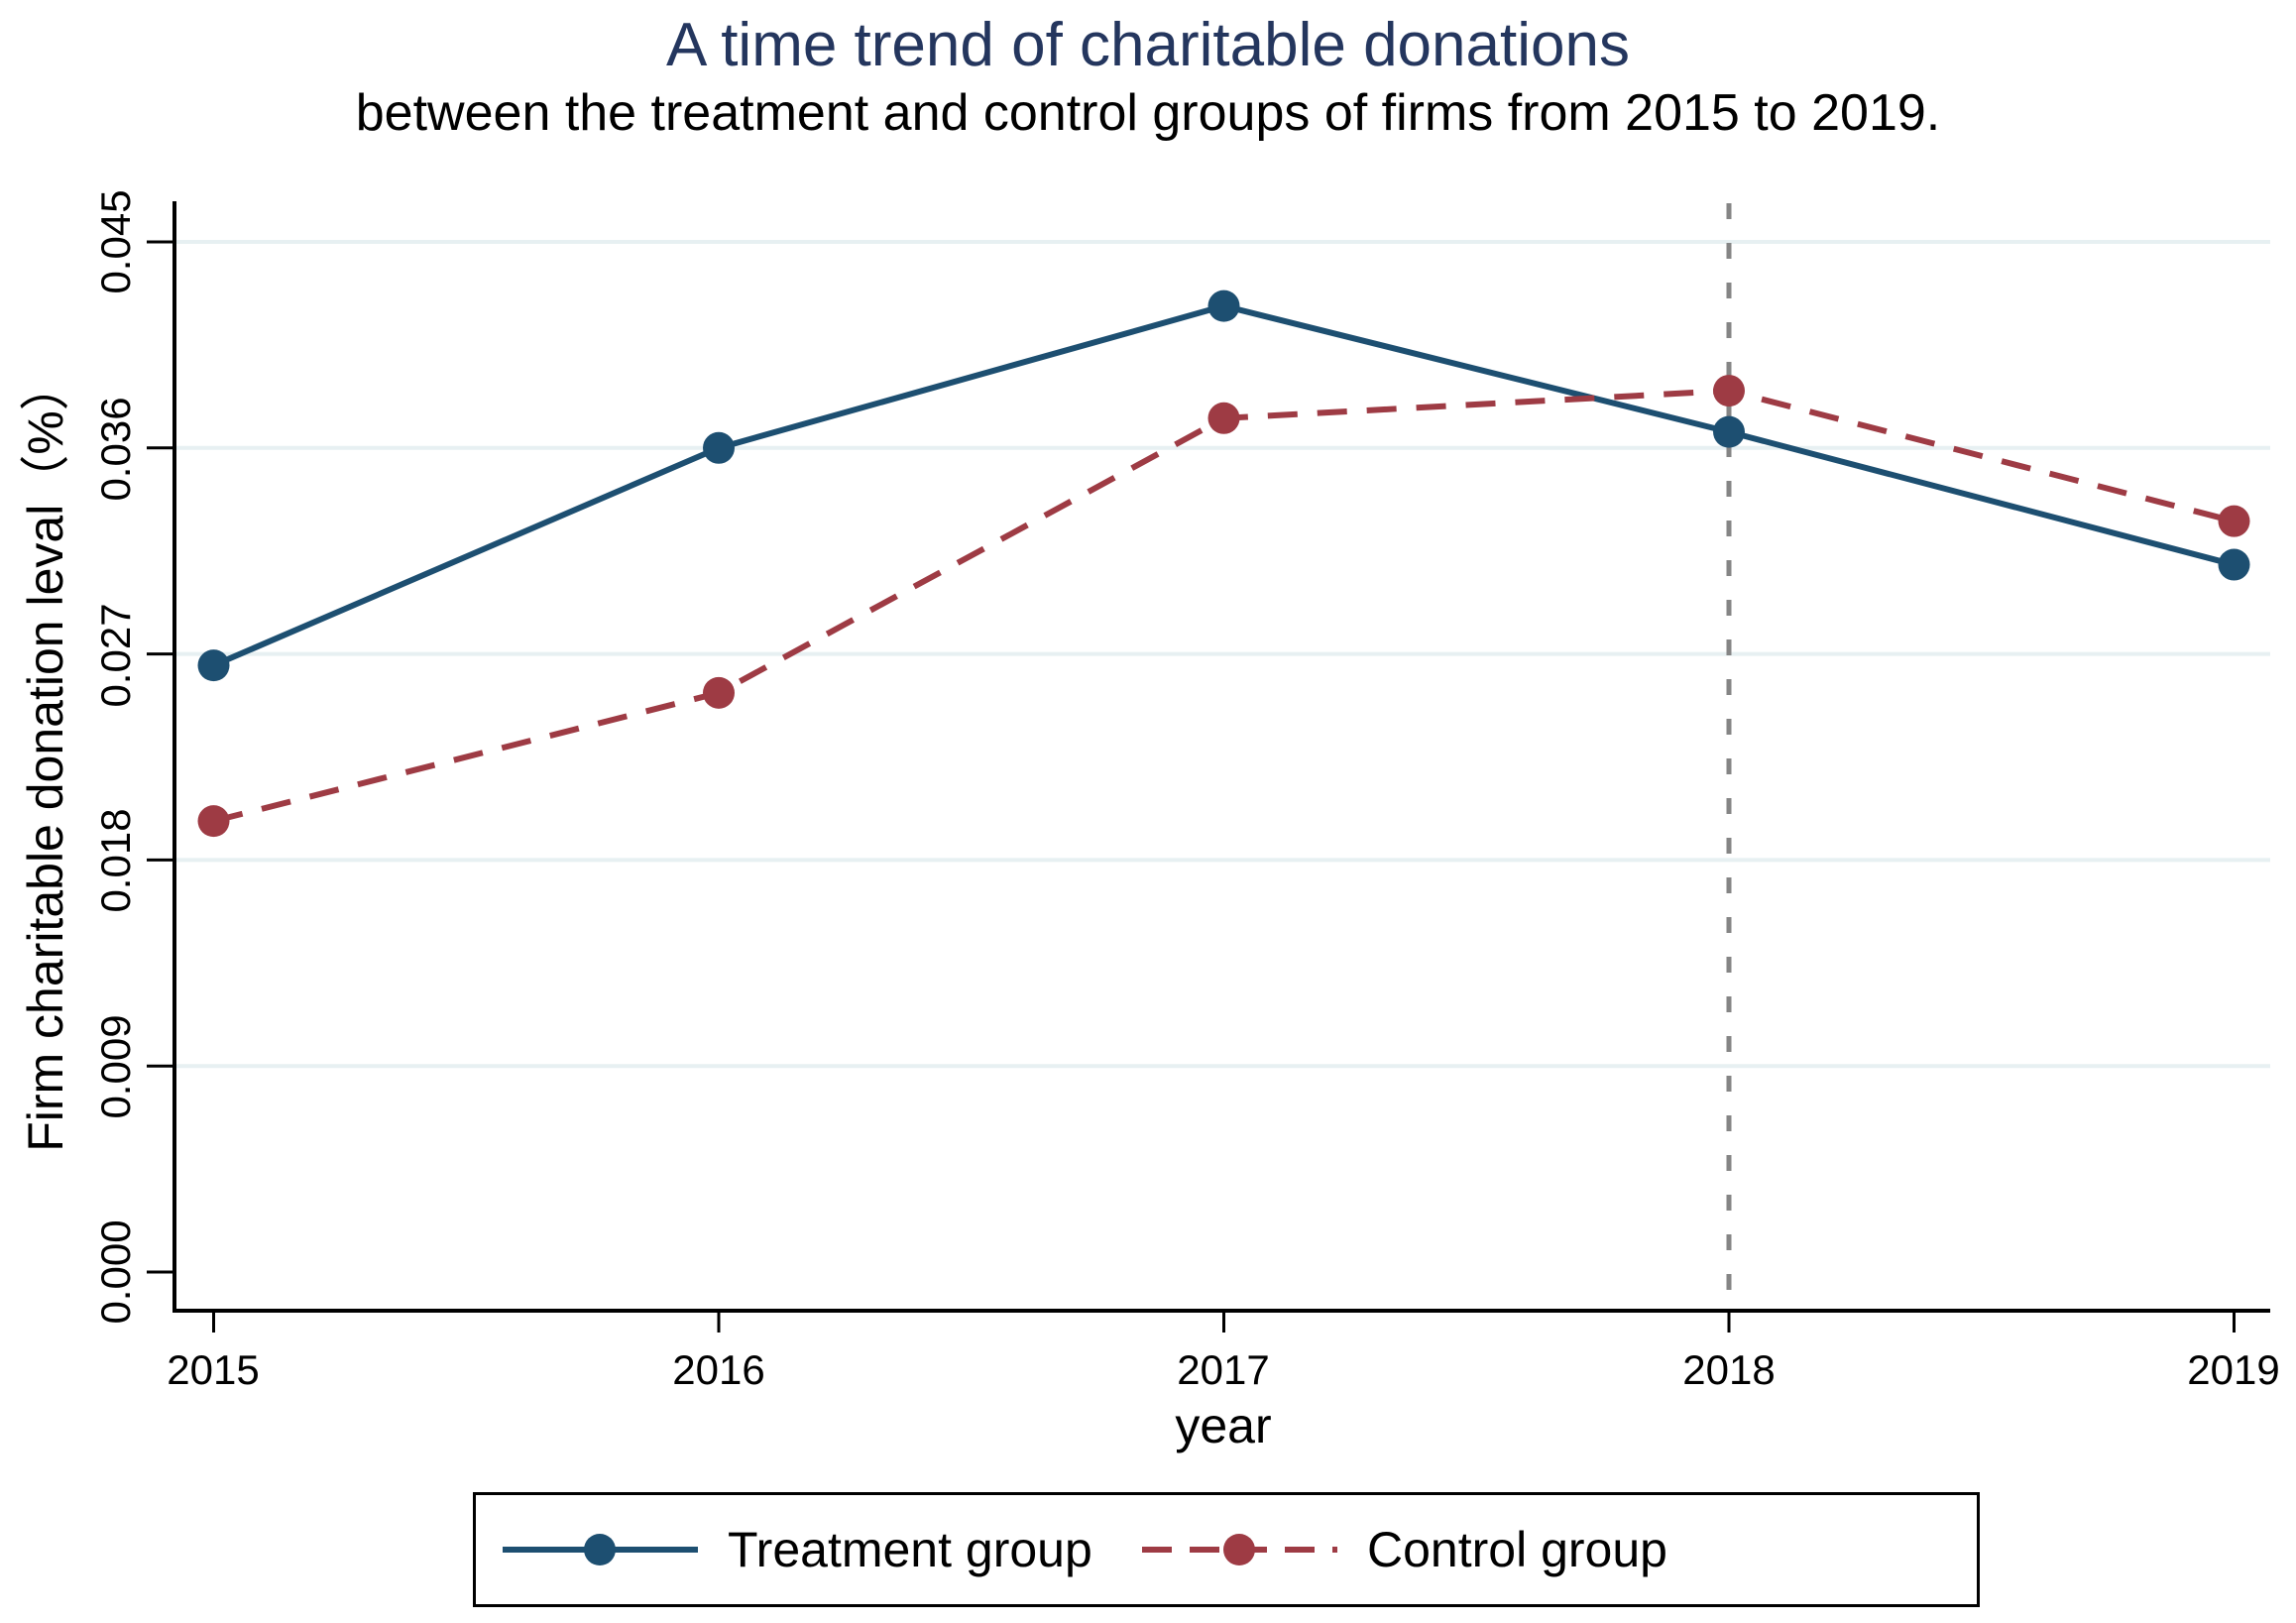 The height and width of the screenshot is (1623, 2296). I want to click on treatment-group-point-2016, so click(719, 447).